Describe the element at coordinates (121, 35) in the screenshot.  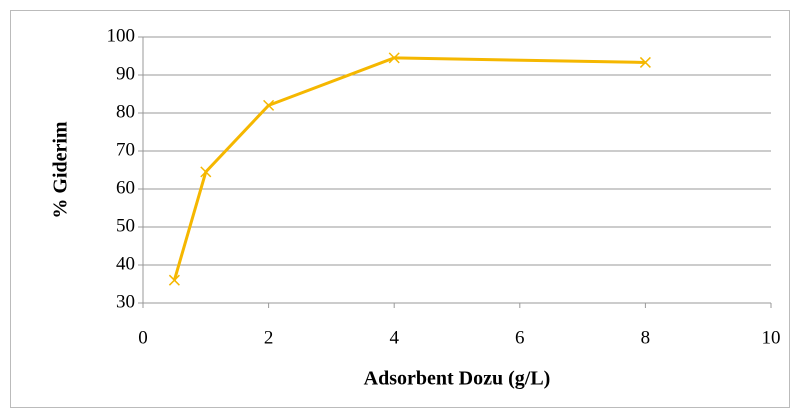
I see `y-tick-label: 100` at that location.